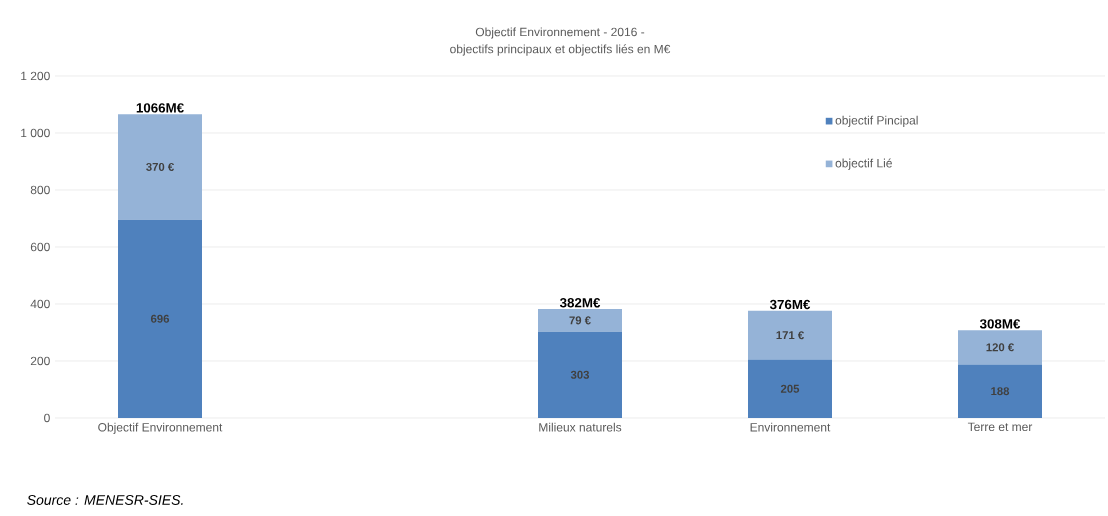  I want to click on y-tick-label: 1 200, so click(35, 76).